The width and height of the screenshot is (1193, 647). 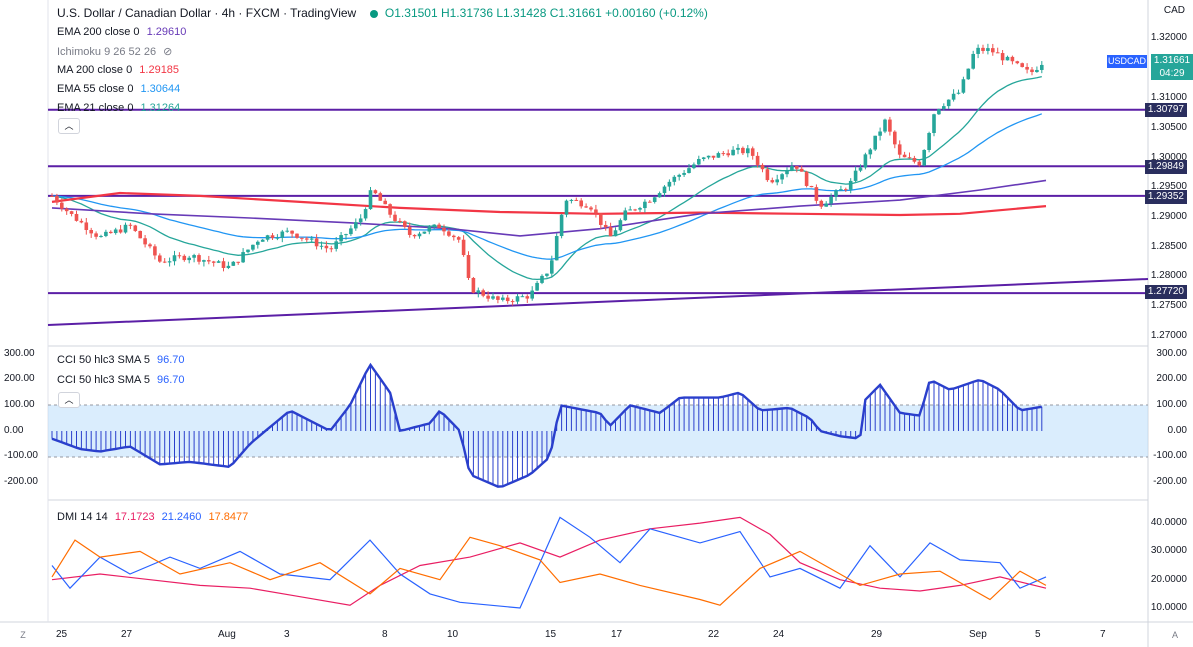 What do you see at coordinates (227, 634) in the screenshot?
I see `time-tick-label: Aug` at bounding box center [227, 634].